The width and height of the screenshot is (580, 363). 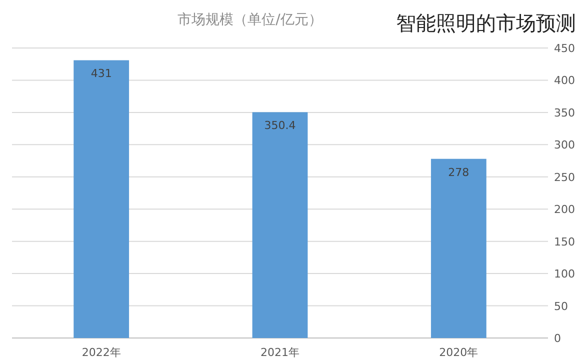 What do you see at coordinates (564, 113) in the screenshot?
I see `y-tick-label: 350` at bounding box center [564, 113].